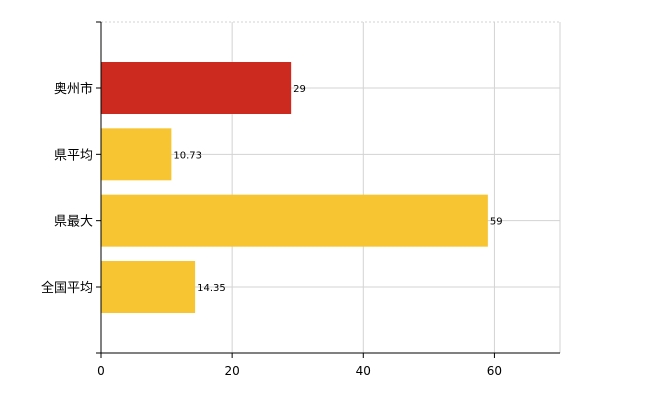  I want to click on data-label-3: 14.35, so click(211, 288).